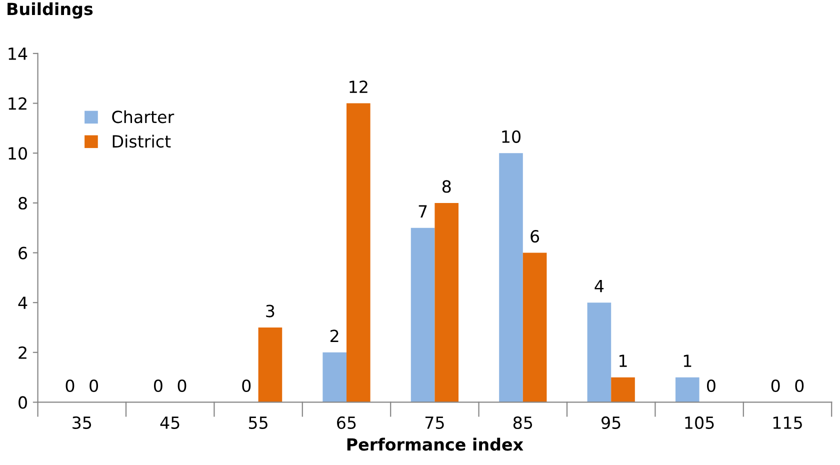  Describe the element at coordinates (270, 311) in the screenshot. I see `data-label: 3` at that location.